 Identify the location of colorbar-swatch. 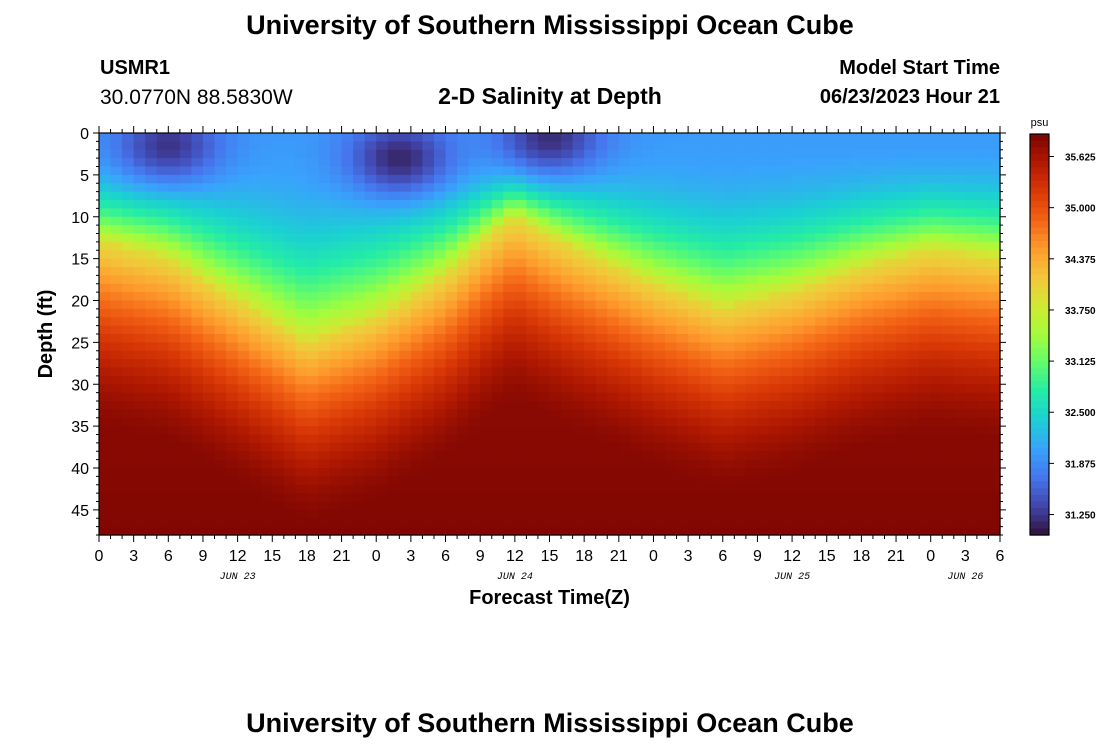
(1039, 345).